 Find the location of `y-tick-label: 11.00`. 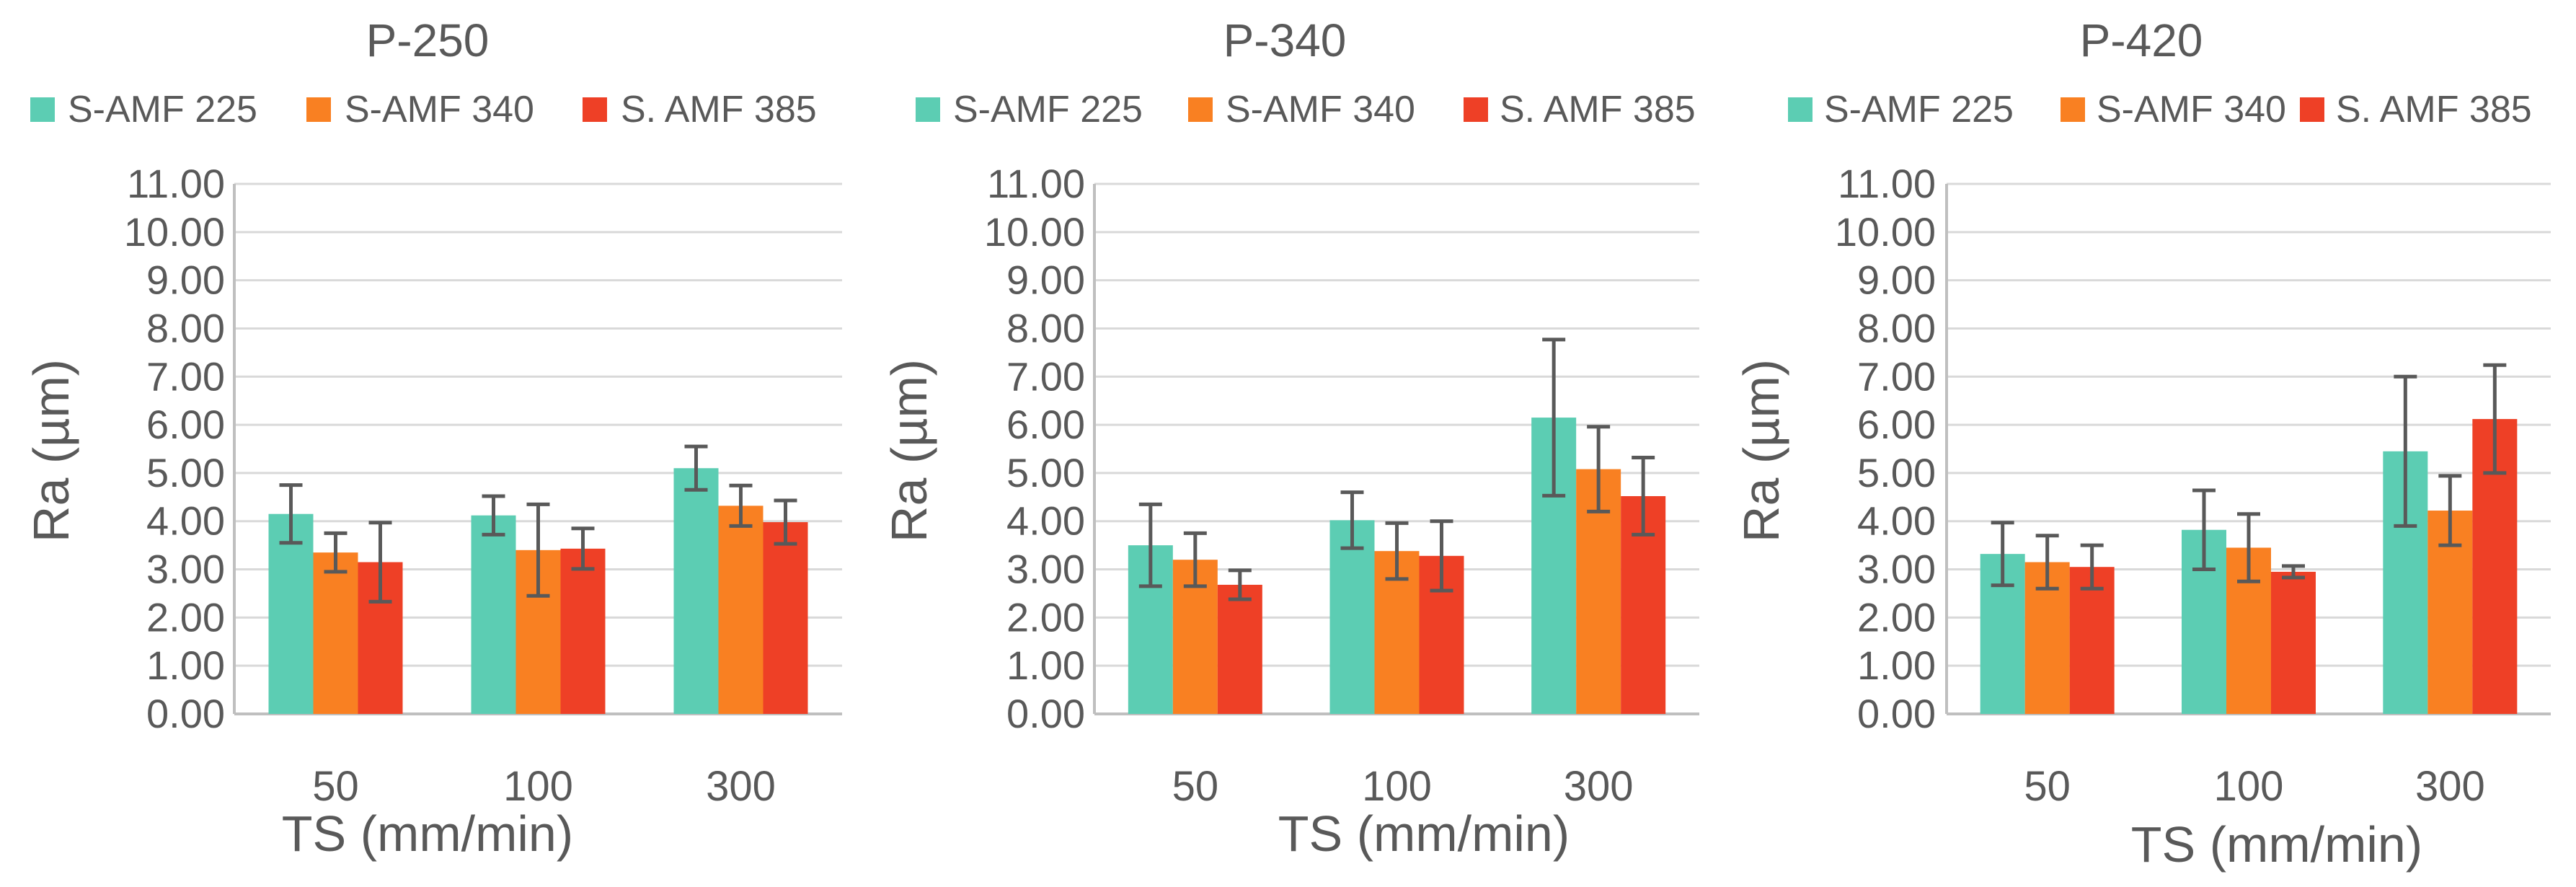

y-tick-label: 11.00 is located at coordinates (176, 183).